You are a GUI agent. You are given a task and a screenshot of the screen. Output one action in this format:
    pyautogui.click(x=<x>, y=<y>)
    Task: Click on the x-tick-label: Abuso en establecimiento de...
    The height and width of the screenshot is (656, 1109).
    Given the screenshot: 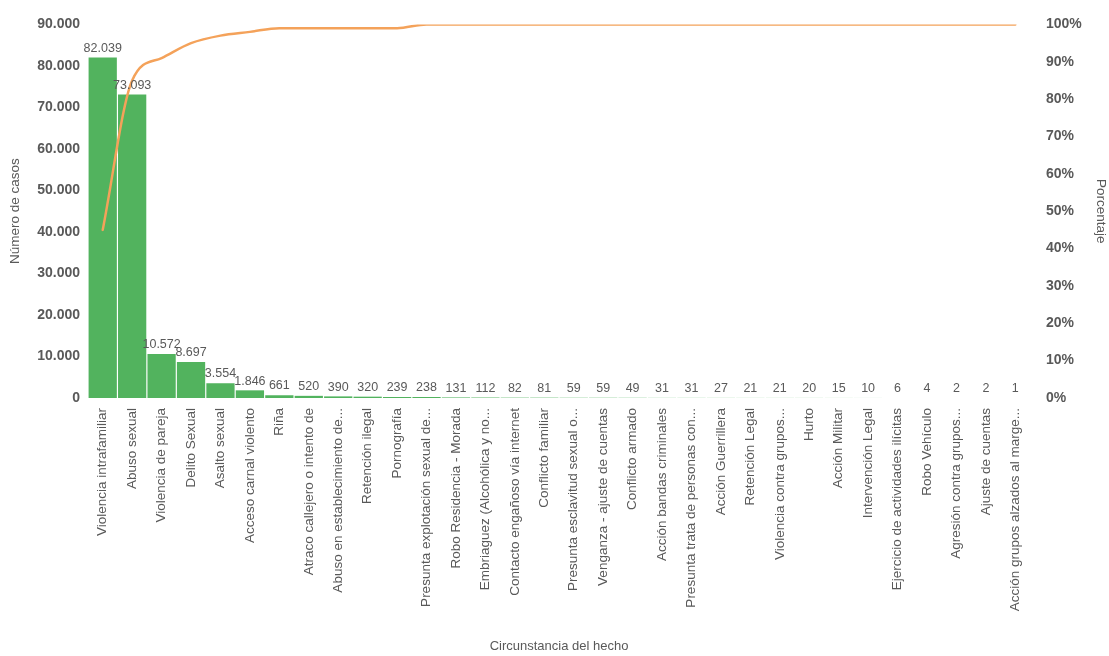 What is the action you would take?
    pyautogui.click(x=337, y=500)
    